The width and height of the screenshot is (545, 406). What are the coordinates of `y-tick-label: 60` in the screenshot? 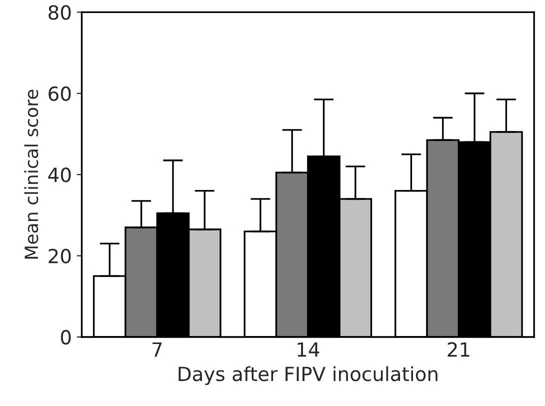 It's located at (59, 94).